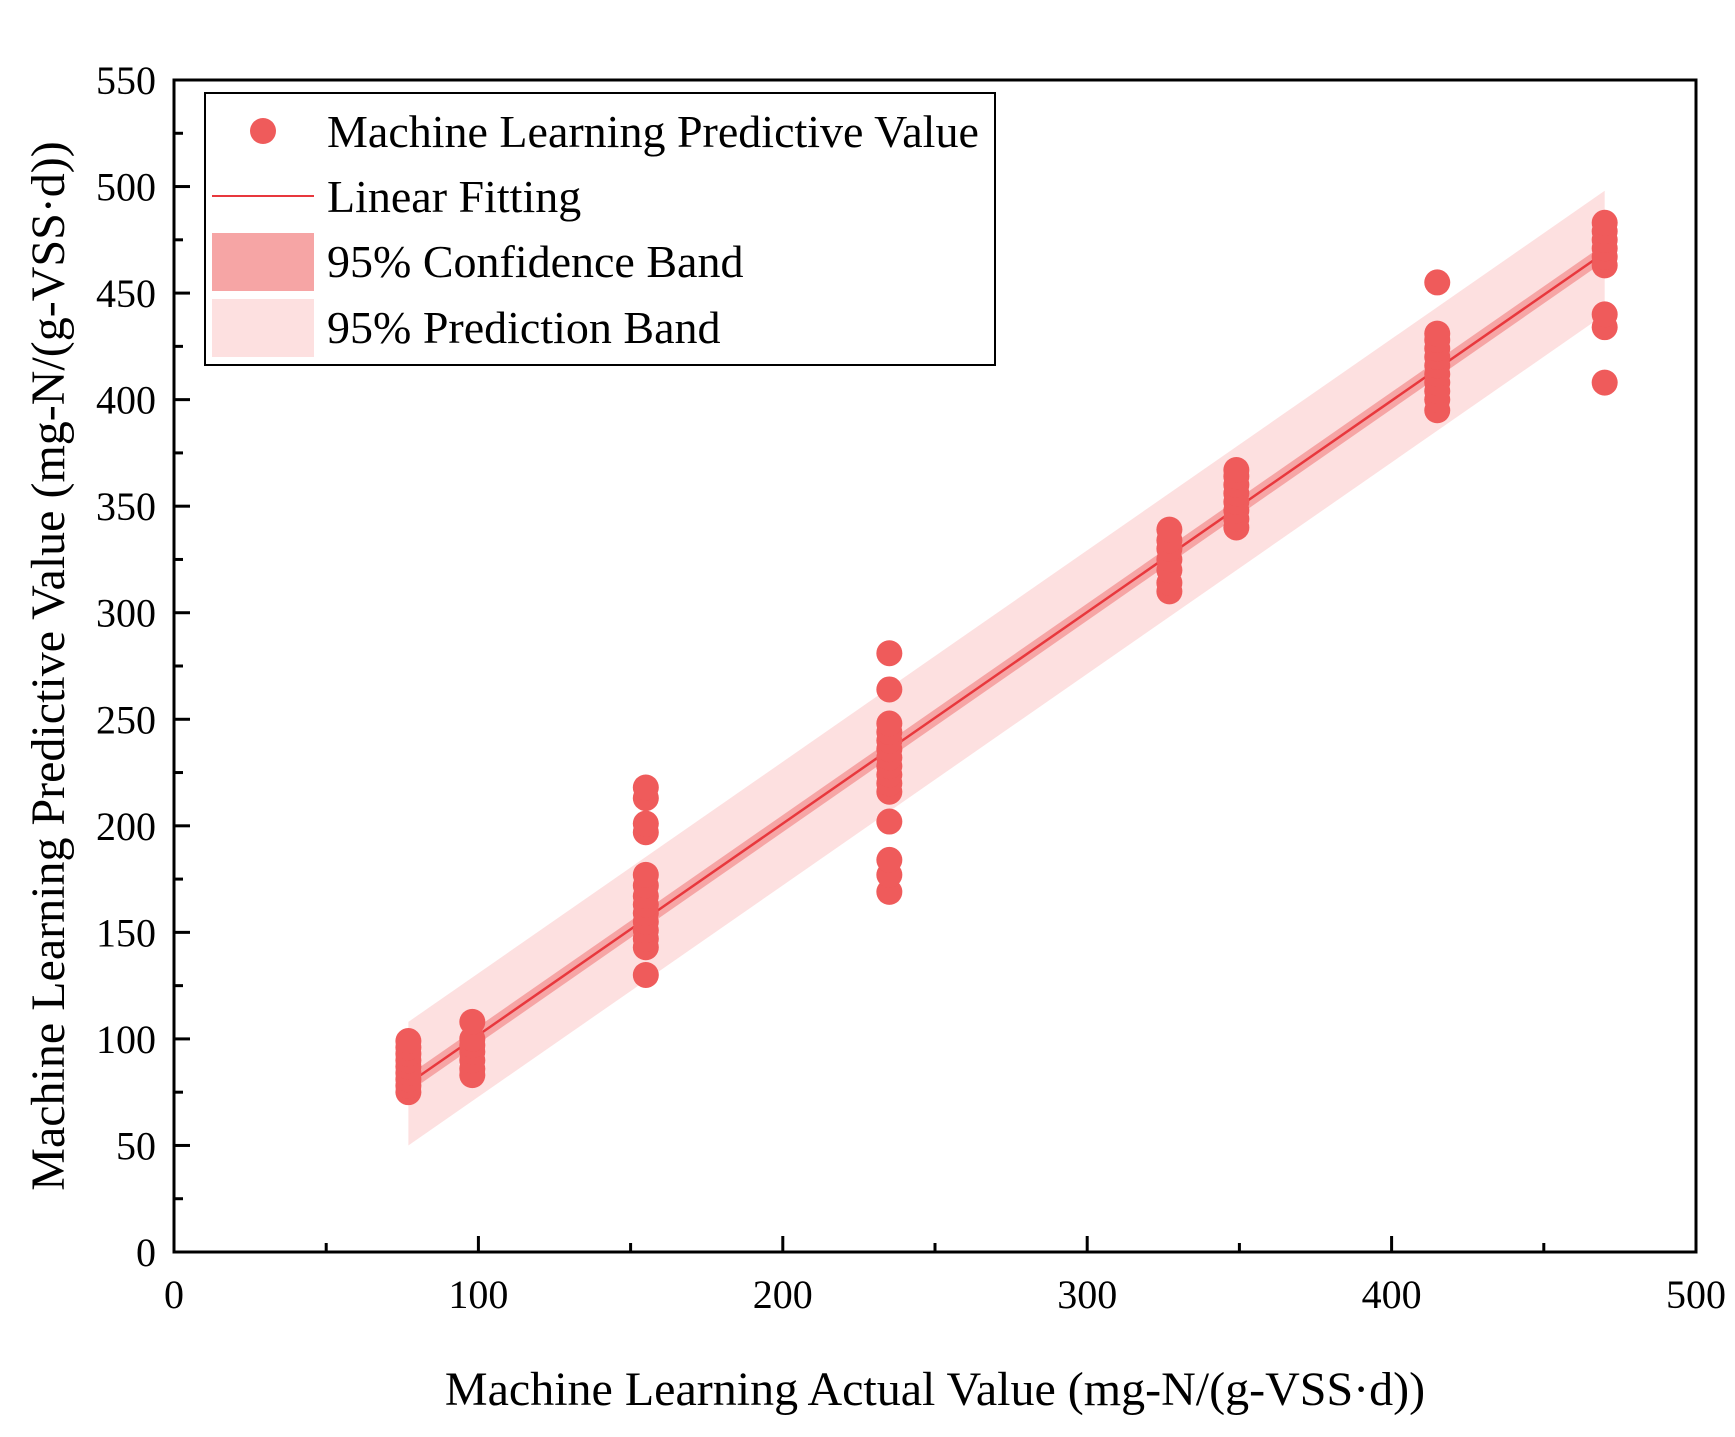 The width and height of the screenshot is (1735, 1437). I want to click on y-tick-label: 450, so click(126, 293).